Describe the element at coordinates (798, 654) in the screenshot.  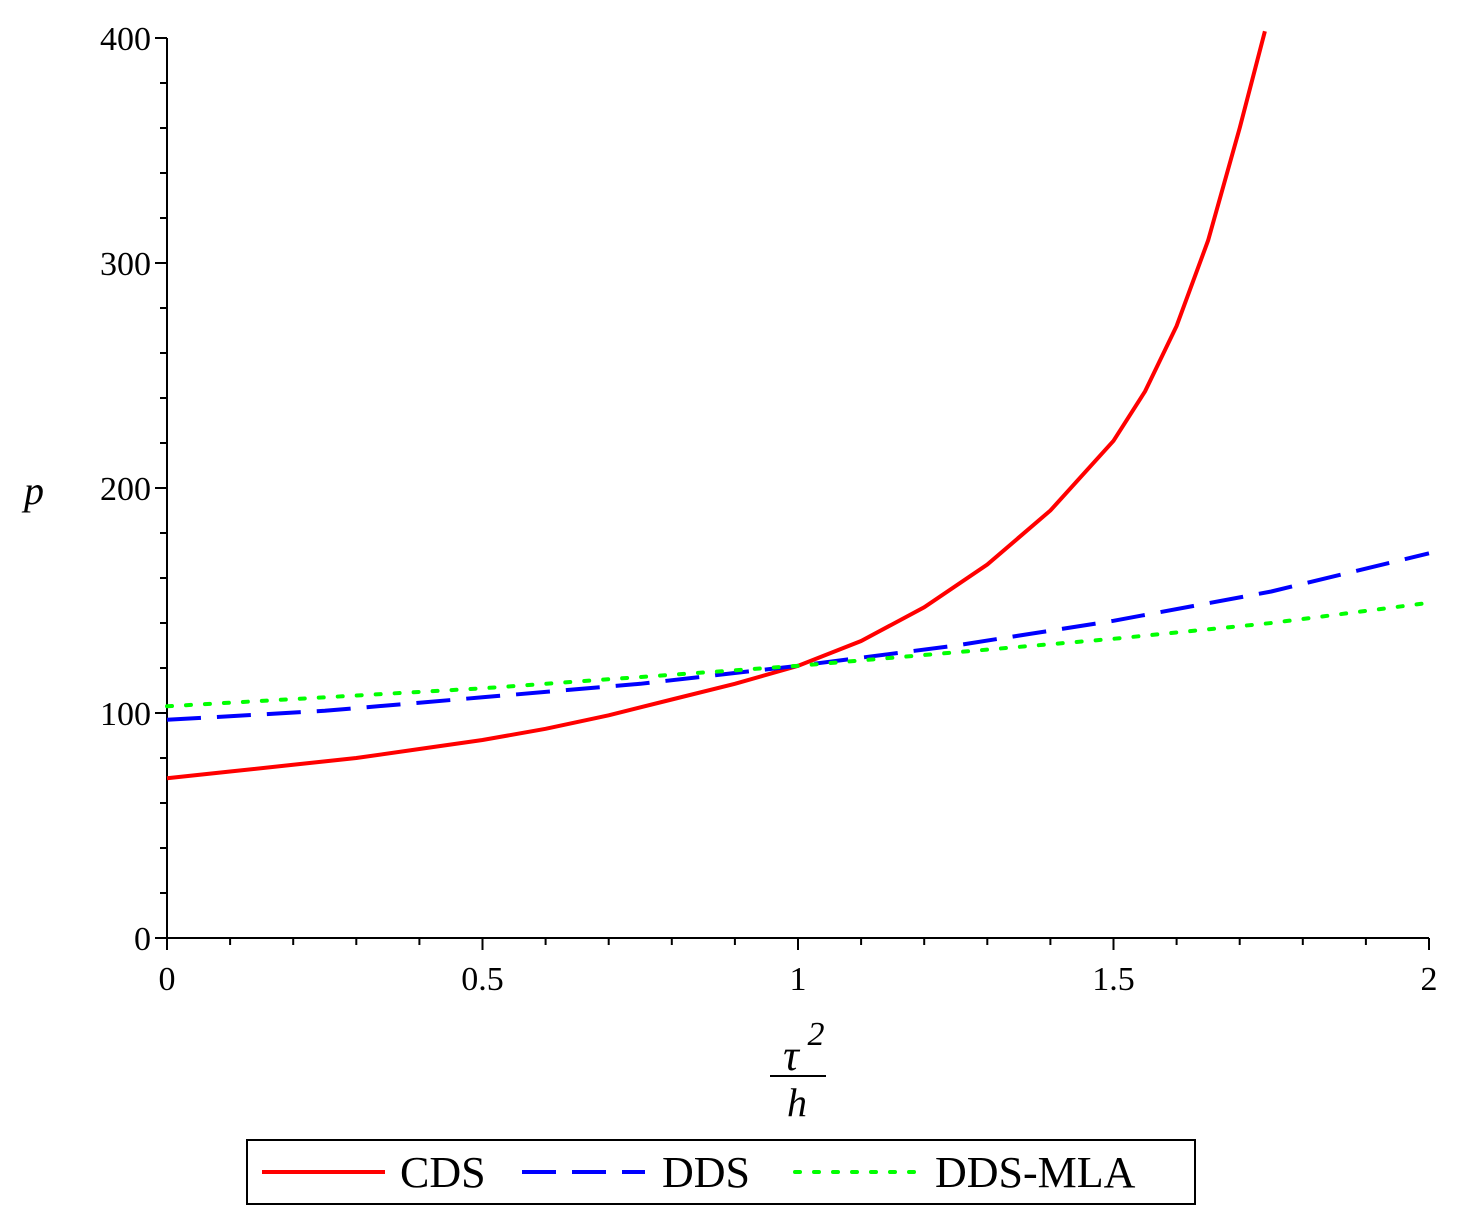
I see `series-line-dds-mla` at that location.